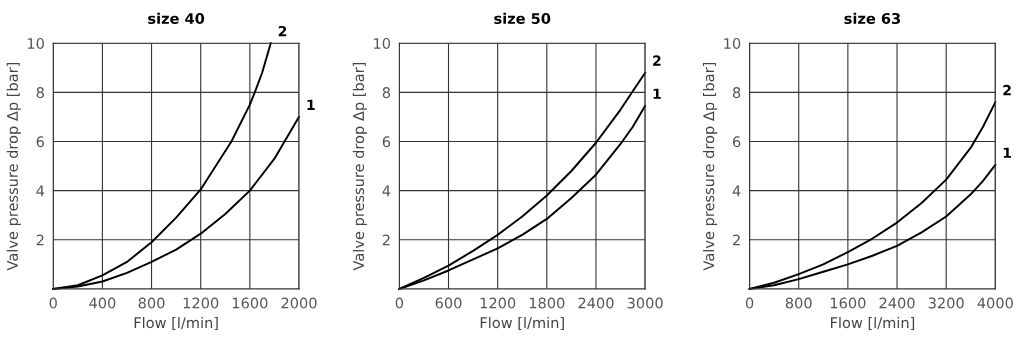 The height and width of the screenshot is (346, 1024). Describe the element at coordinates (872, 18) in the screenshot. I see `chart-title: size 63` at that location.